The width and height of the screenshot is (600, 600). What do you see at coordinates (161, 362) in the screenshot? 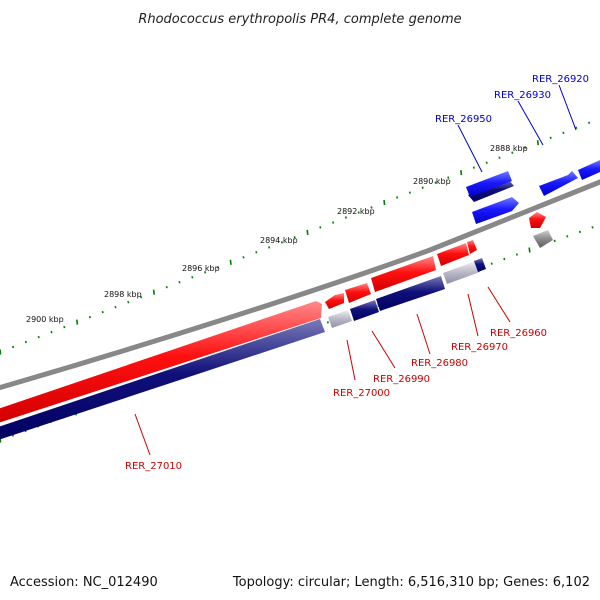
I see `gene-rer27010-cds` at bounding box center [161, 362].